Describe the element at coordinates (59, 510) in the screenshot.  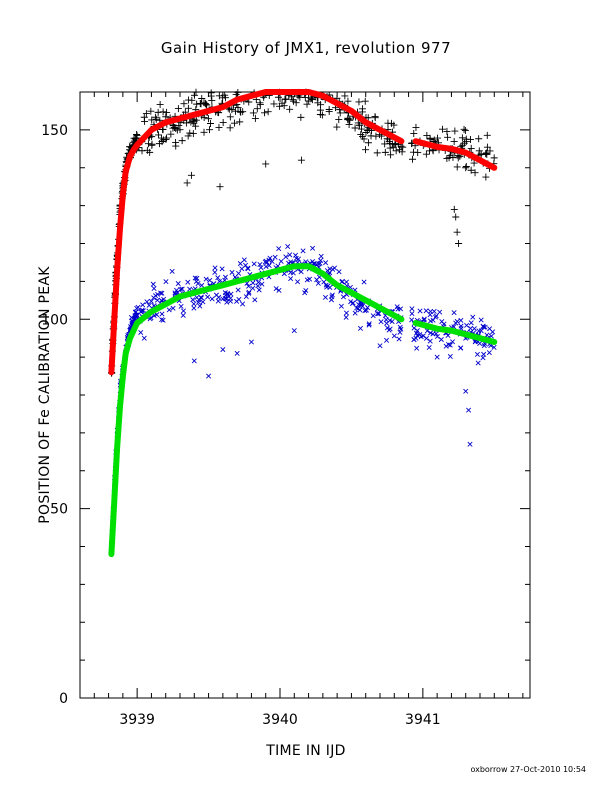
I see `y-tick-label: 50` at that location.